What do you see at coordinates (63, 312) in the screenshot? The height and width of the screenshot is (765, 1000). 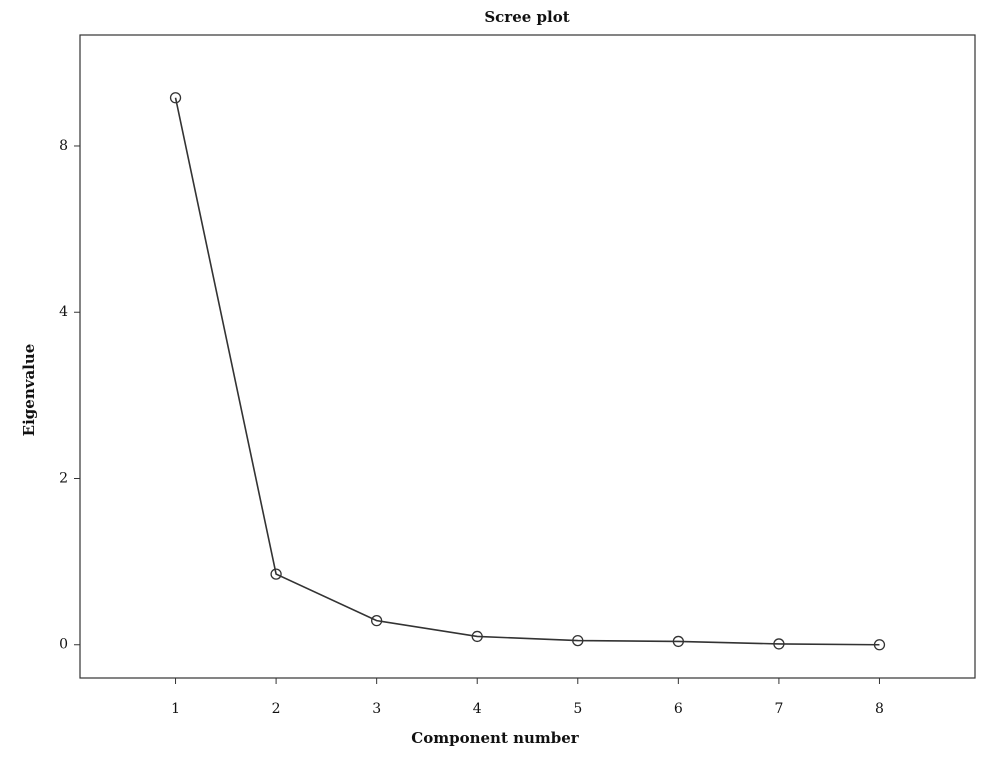 I see `y-tick-label: 4` at bounding box center [63, 312].